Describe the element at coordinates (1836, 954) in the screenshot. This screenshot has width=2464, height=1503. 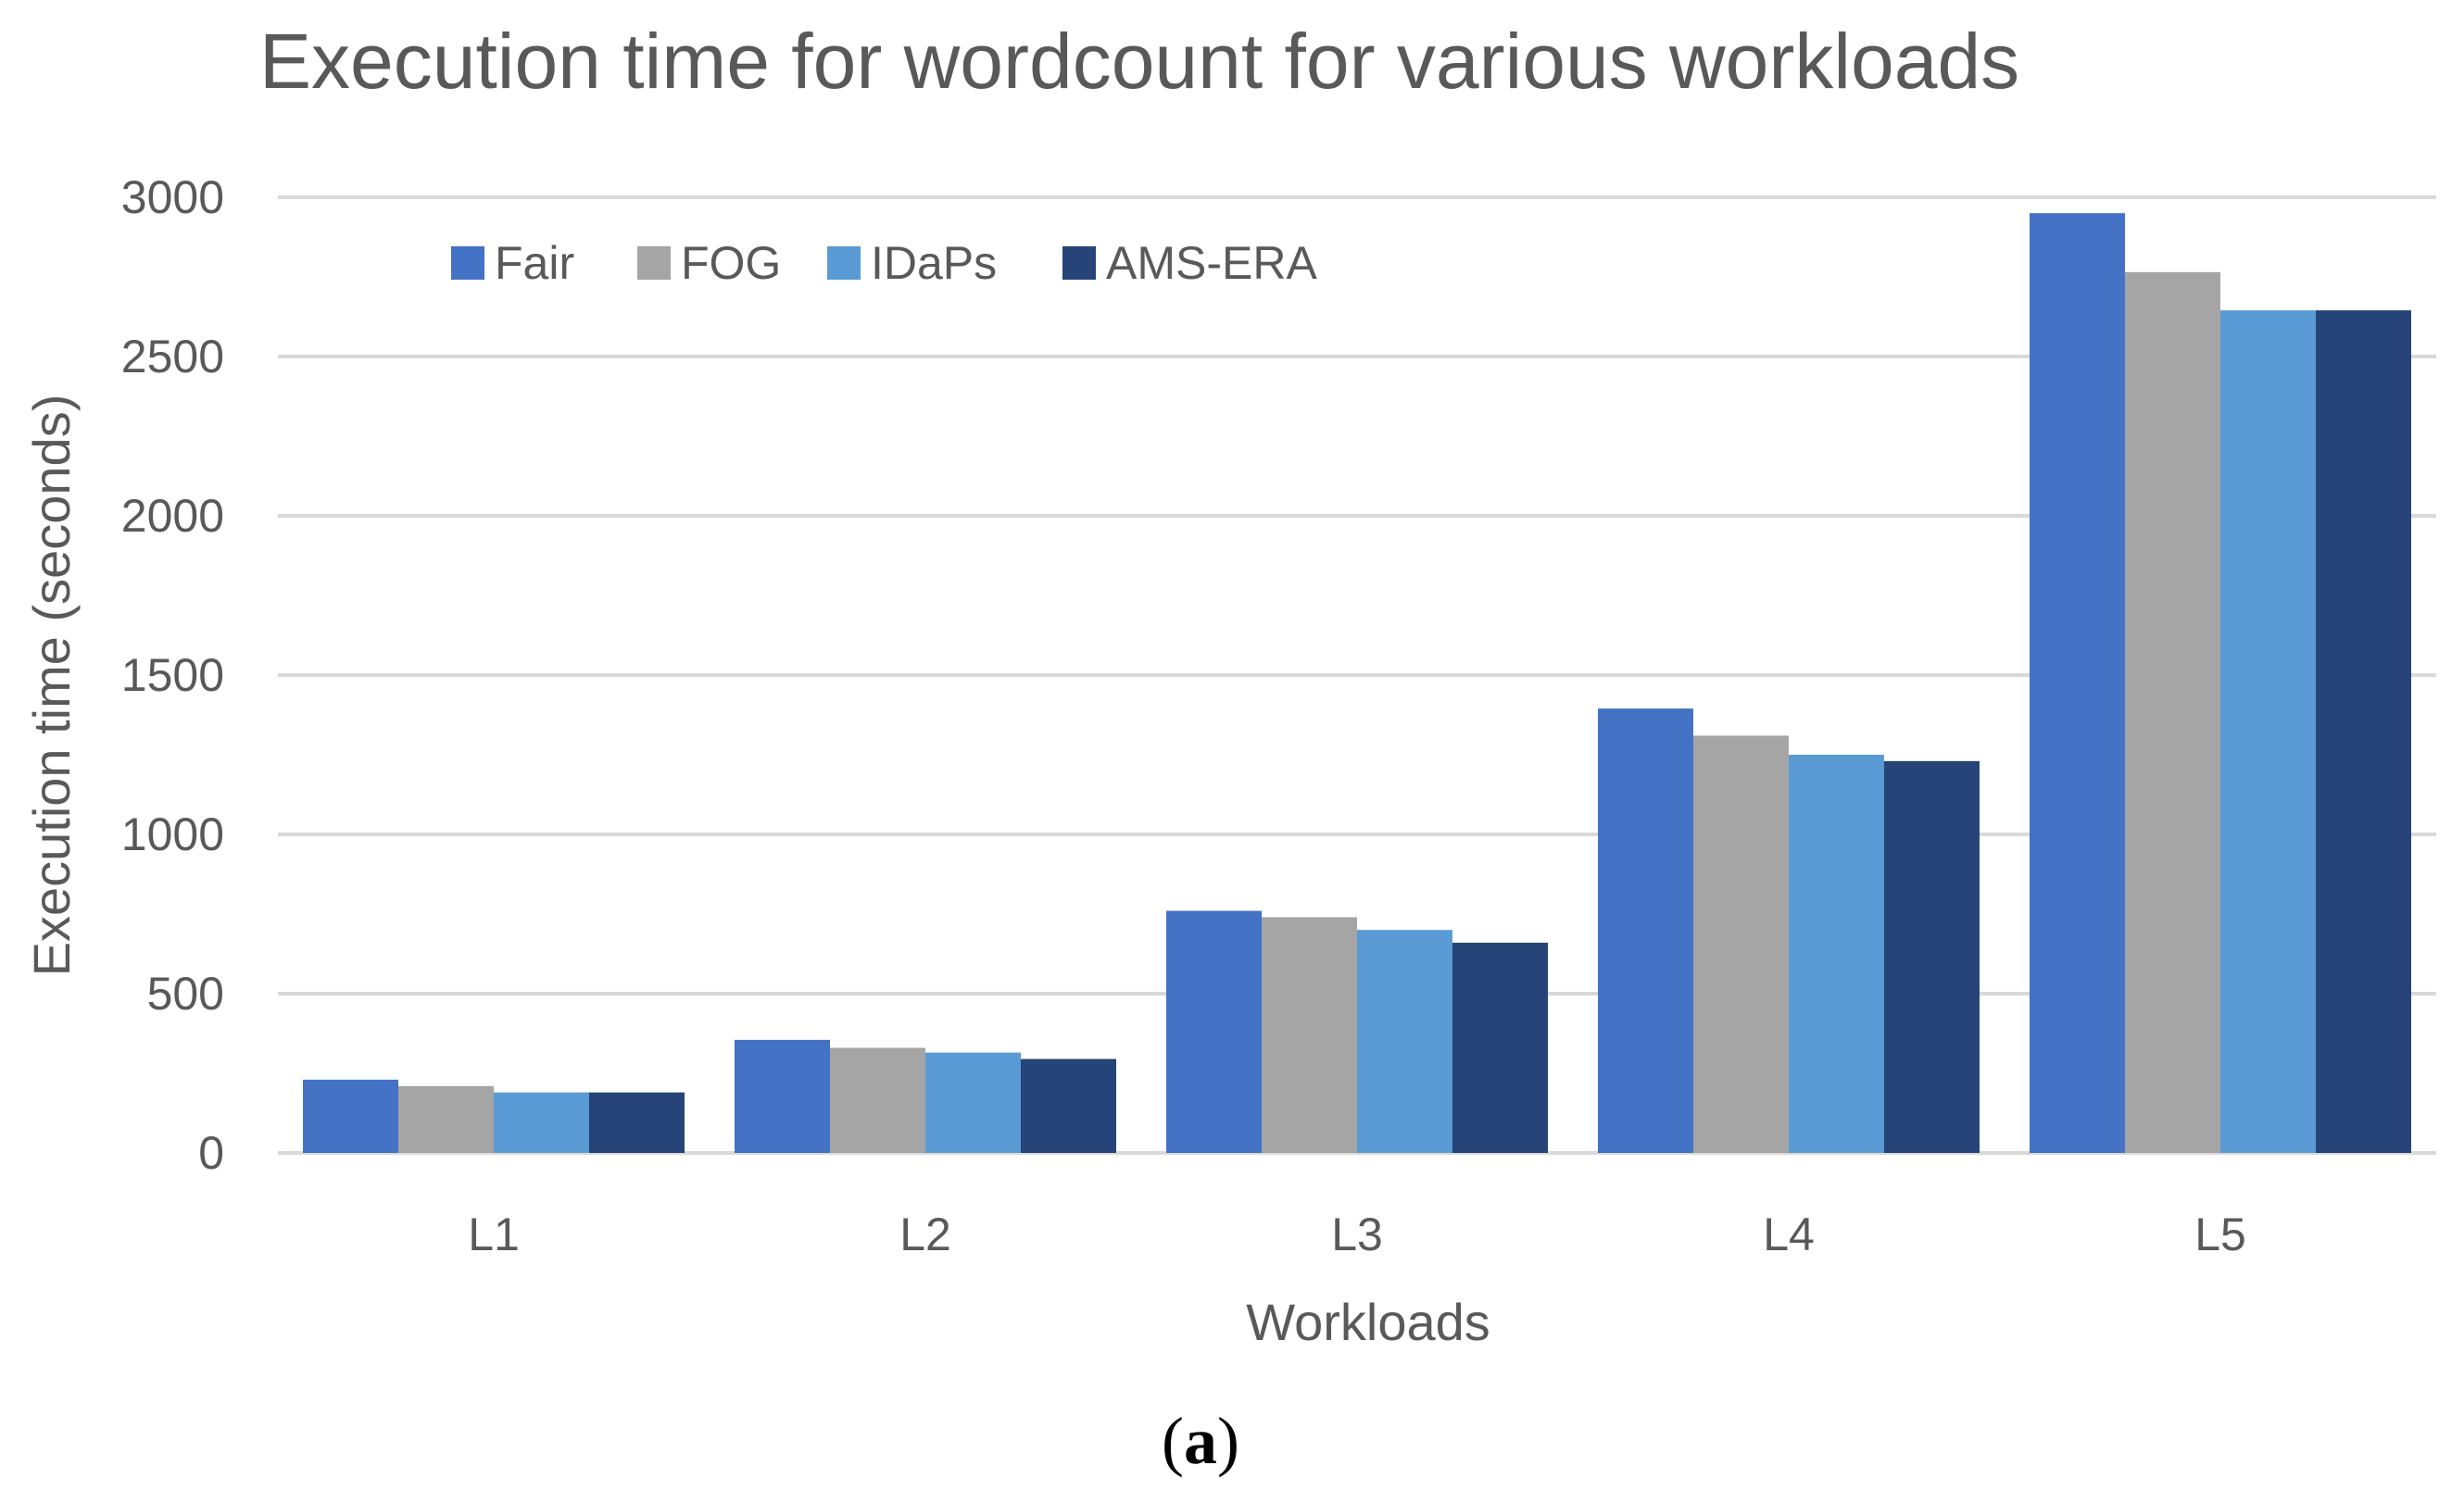
I see `bar-idaps-l4` at that location.